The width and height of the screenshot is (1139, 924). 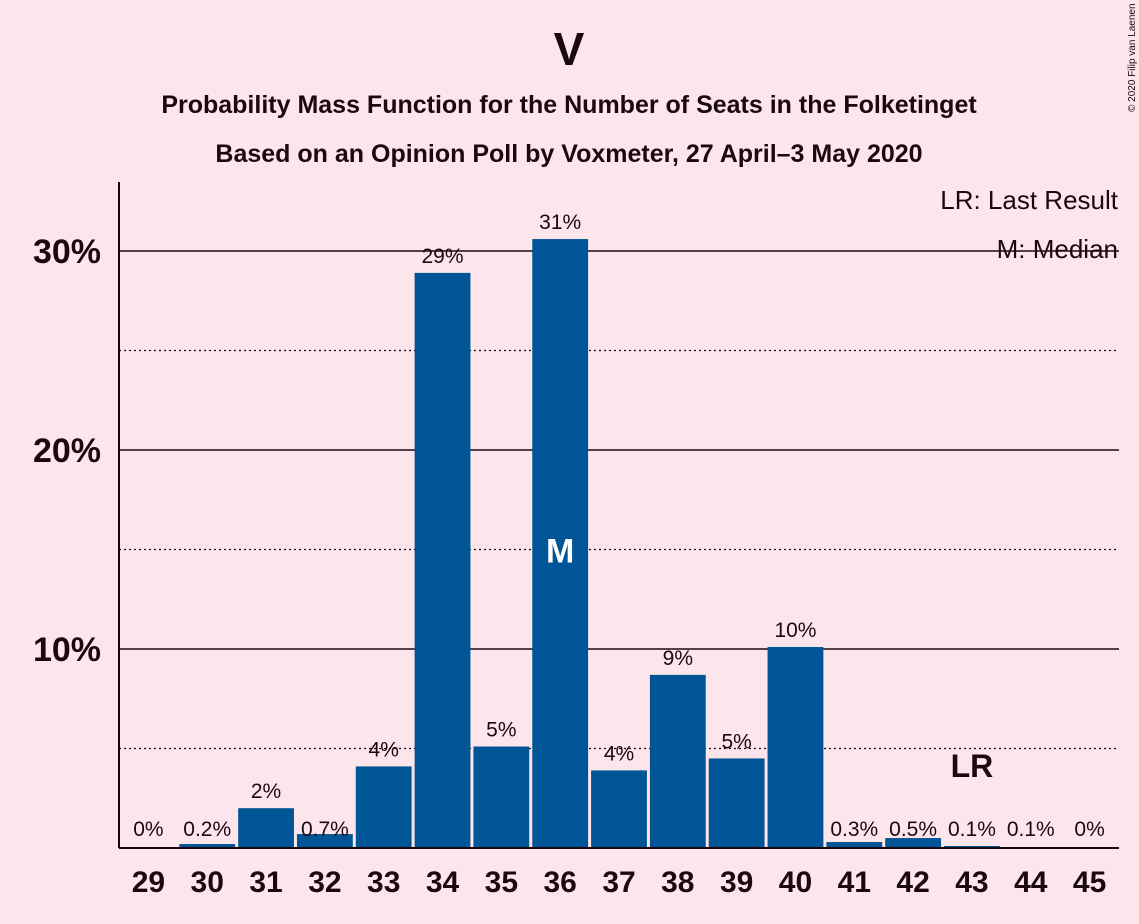 What do you see at coordinates (795, 882) in the screenshot?
I see `x-tick-seat-40: 40` at bounding box center [795, 882].